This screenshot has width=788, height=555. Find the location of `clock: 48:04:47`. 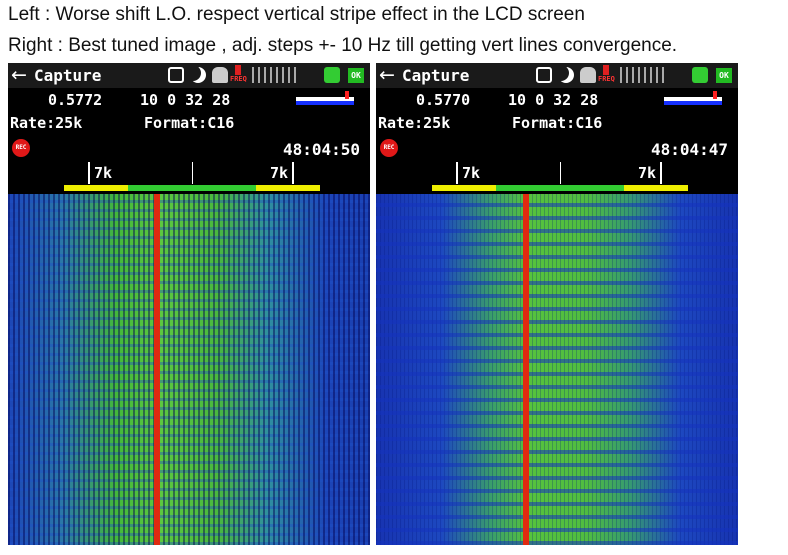

clock: 48:04:47 is located at coordinates (690, 149).